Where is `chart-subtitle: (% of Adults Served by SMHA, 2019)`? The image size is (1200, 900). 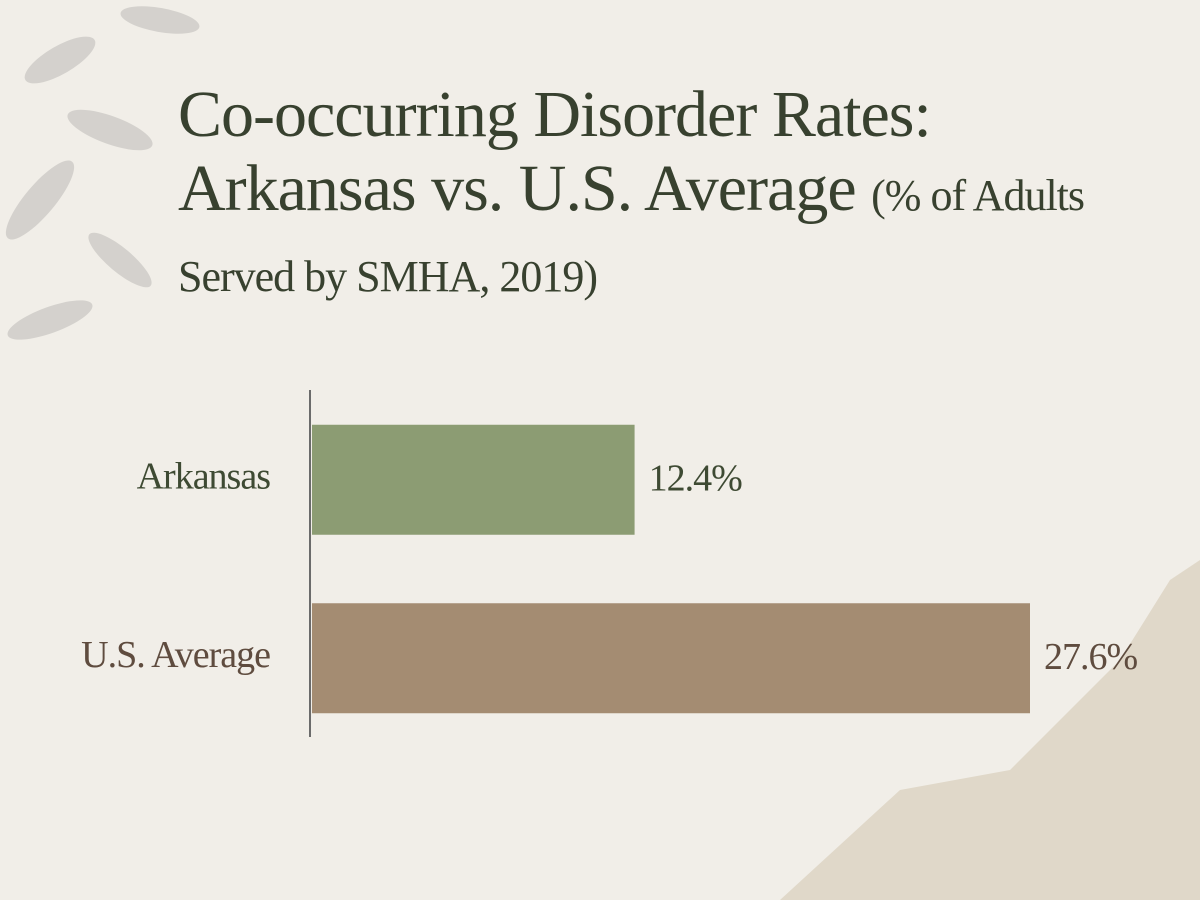 chart-subtitle: (% of Adults Served by SMHA, 2019) is located at coordinates (631, 236).